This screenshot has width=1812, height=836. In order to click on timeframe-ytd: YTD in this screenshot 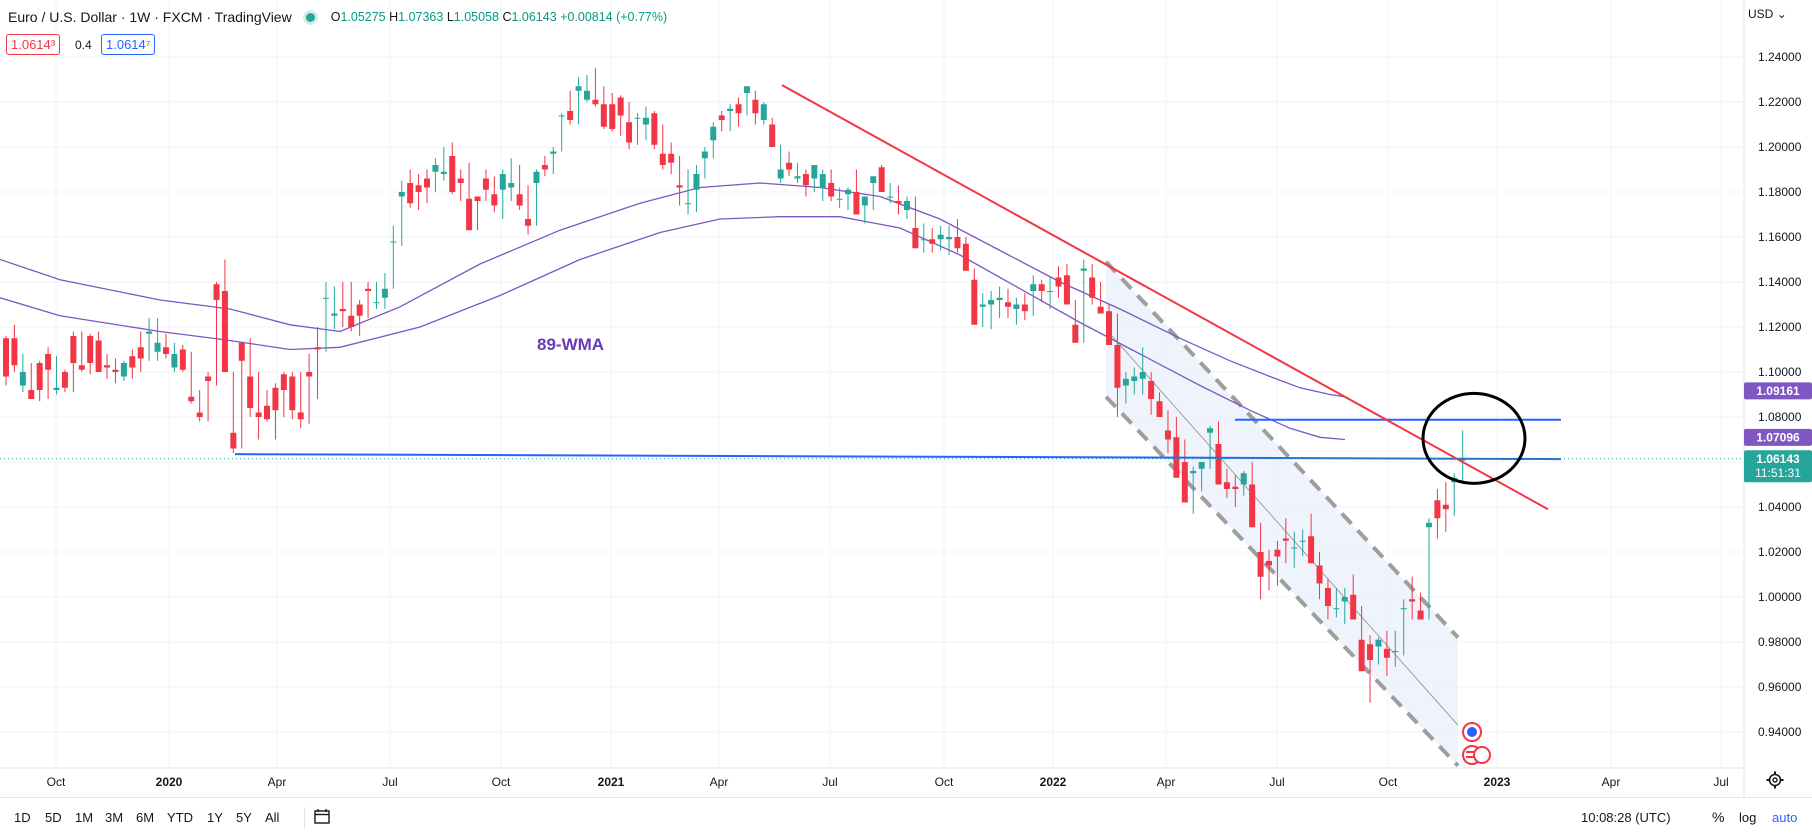, I will do `click(180, 817)`.